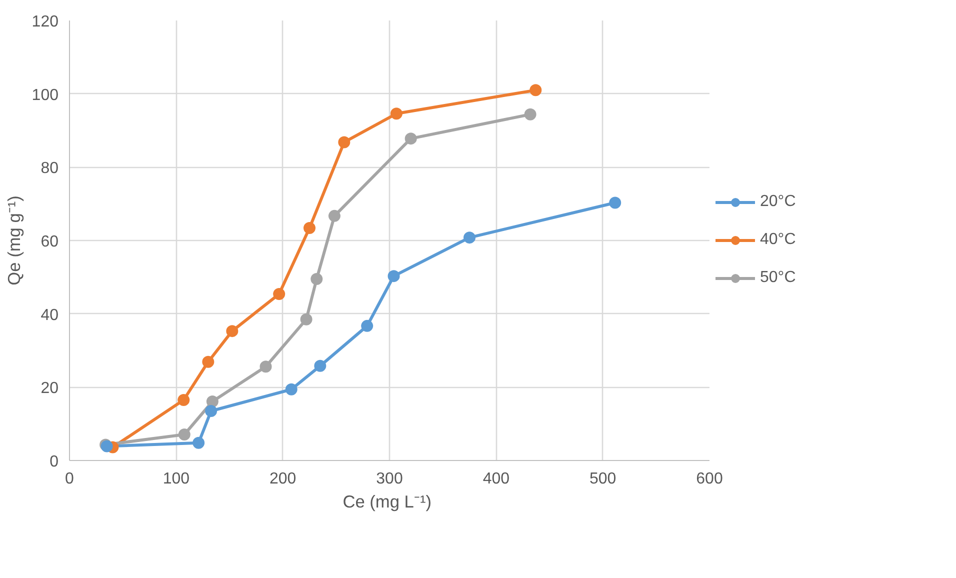  Describe the element at coordinates (602, 479) in the screenshot. I see `x-tick-label: 500` at that location.